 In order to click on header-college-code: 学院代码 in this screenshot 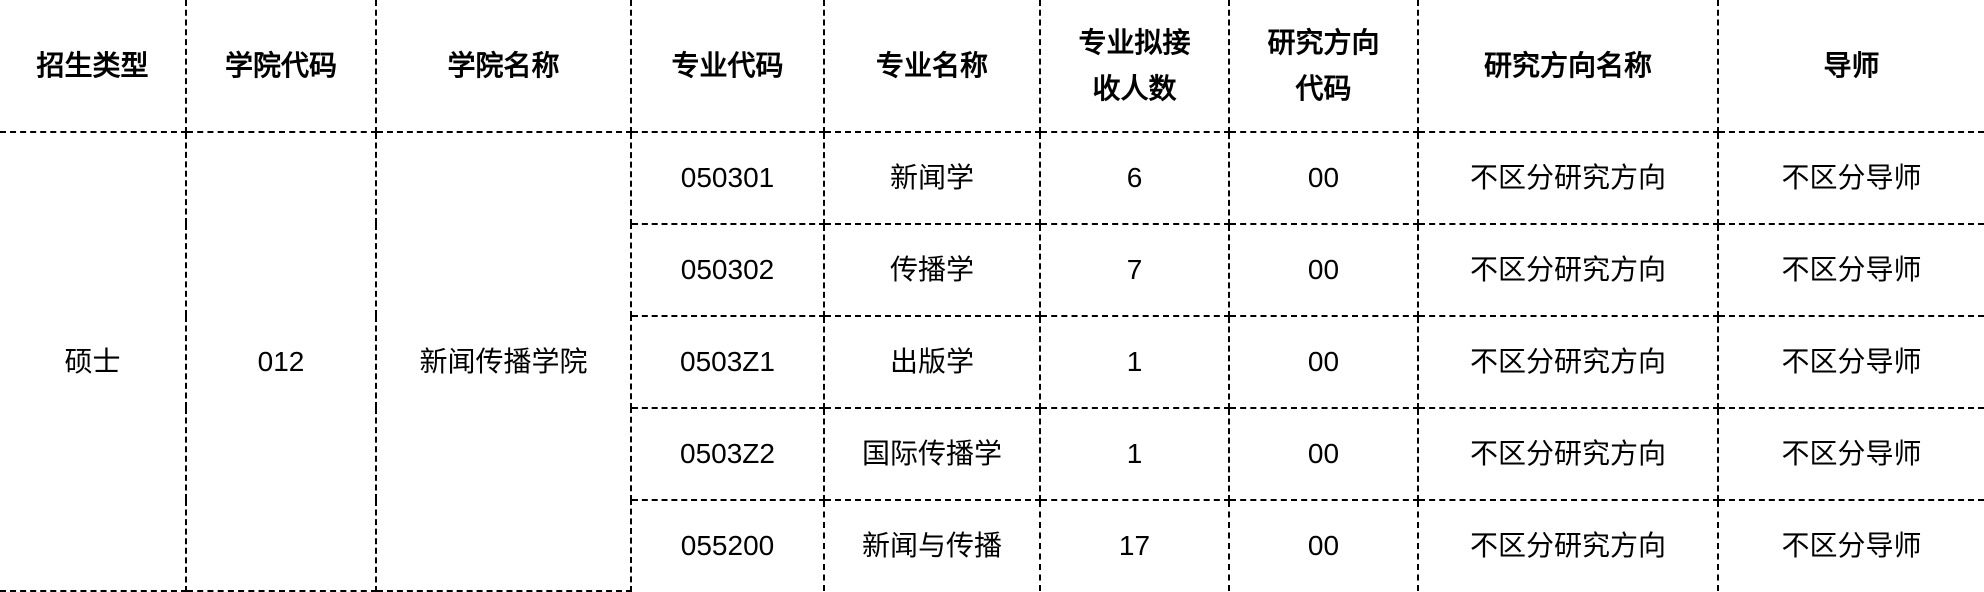, I will do `click(281, 66)`.